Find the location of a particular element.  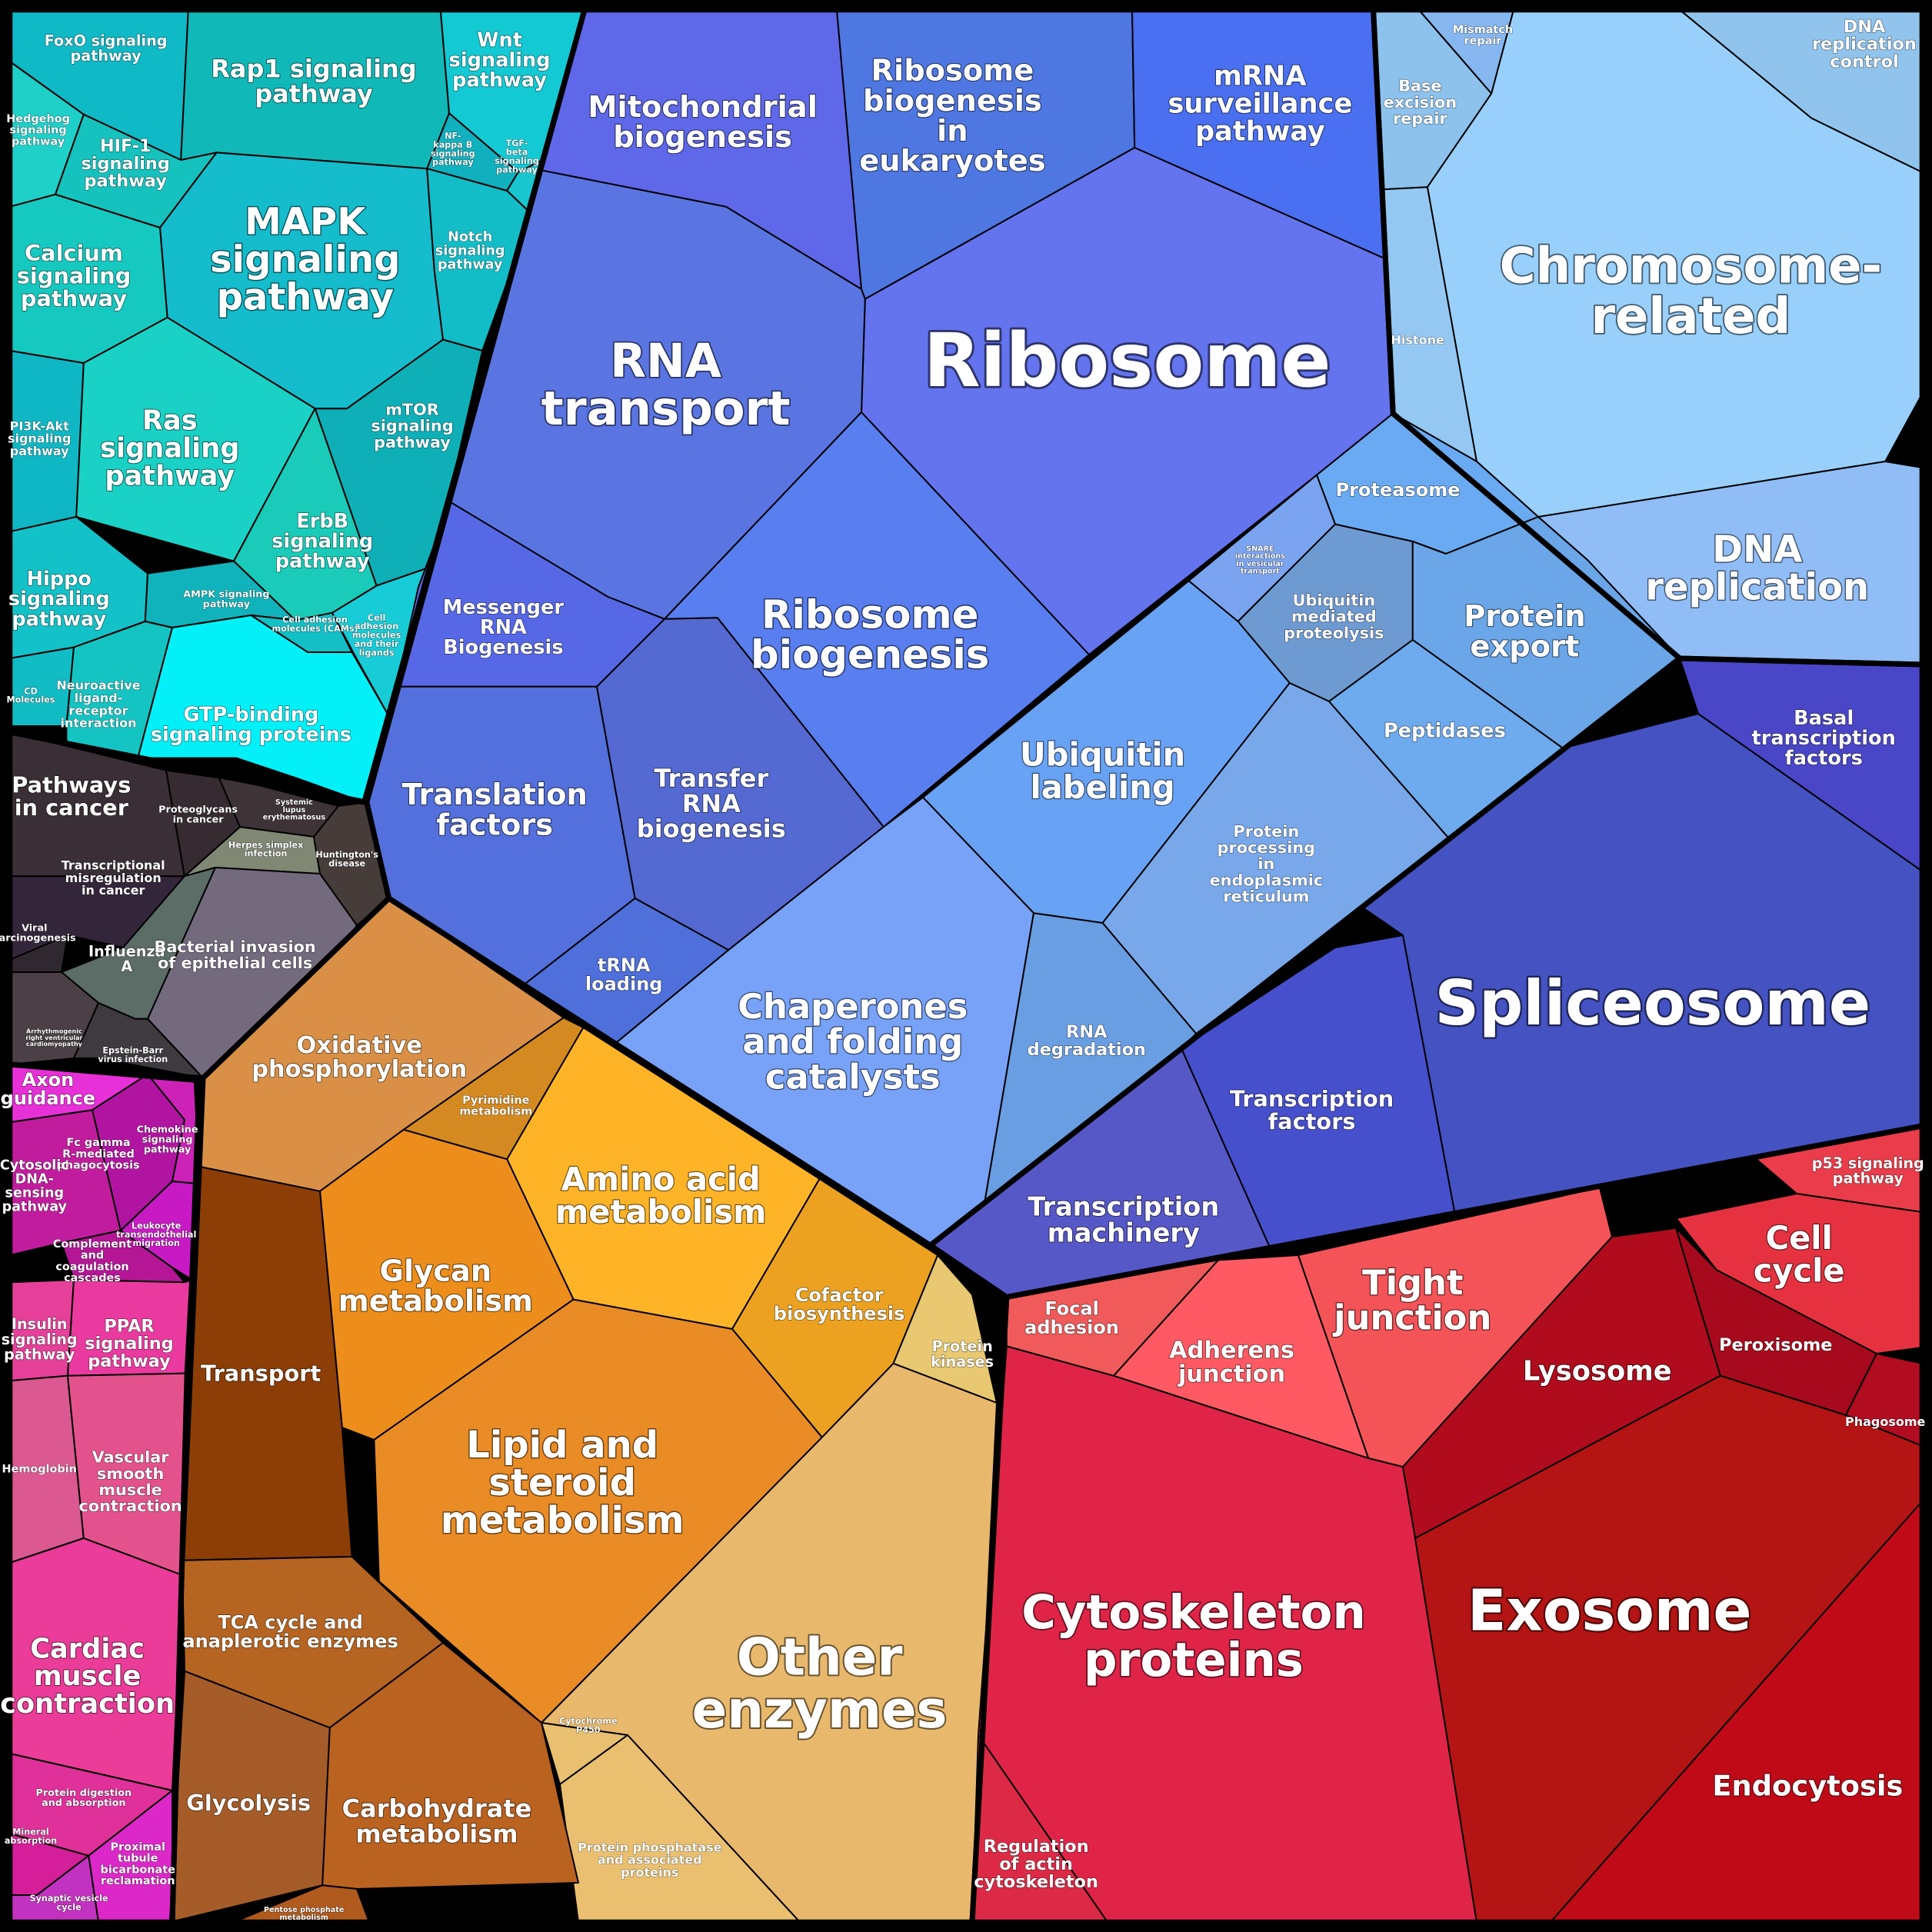

label-line: mRNA is located at coordinates (1260, 76).